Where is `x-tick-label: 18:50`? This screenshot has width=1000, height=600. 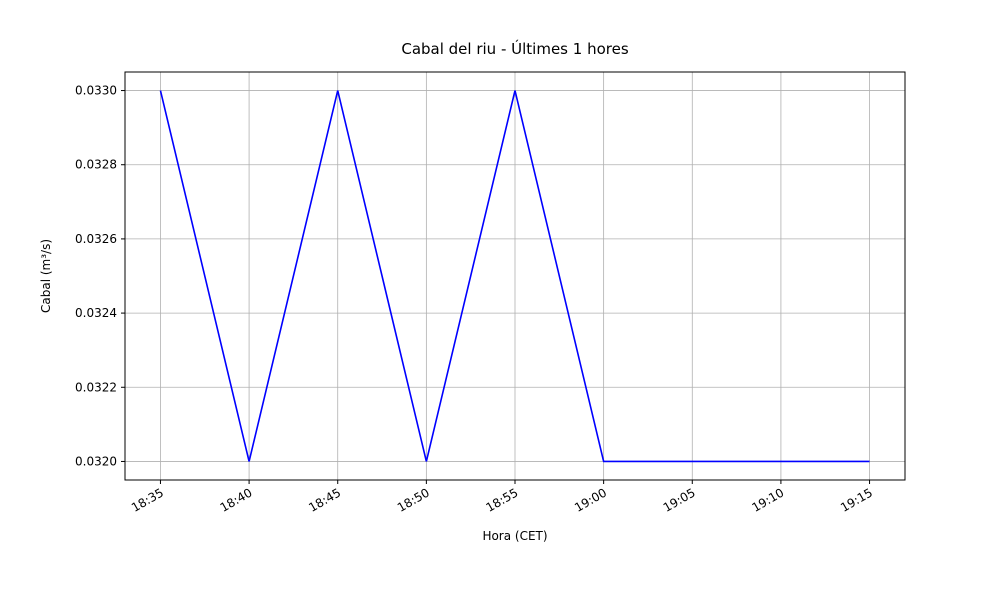
x-tick-label: 18:50 is located at coordinates (413, 499).